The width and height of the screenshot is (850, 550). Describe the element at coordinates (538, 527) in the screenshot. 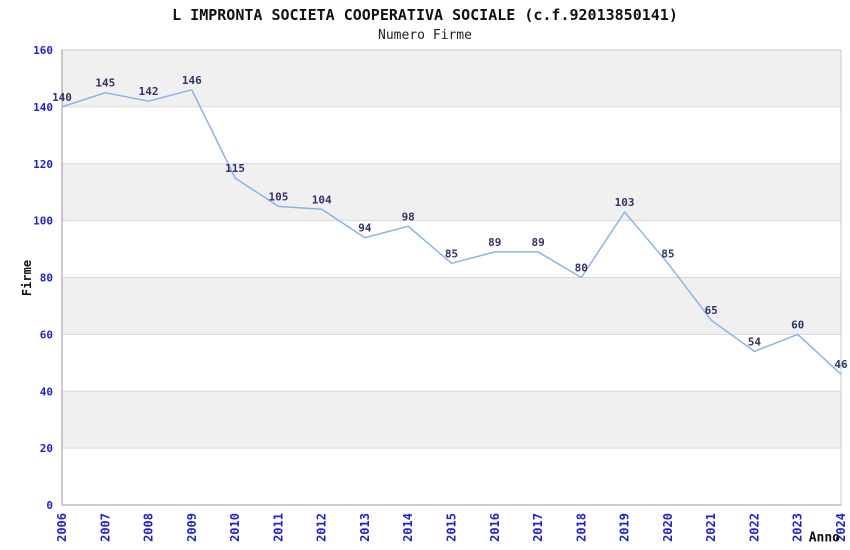

I see `x-tick-label: 2017` at that location.